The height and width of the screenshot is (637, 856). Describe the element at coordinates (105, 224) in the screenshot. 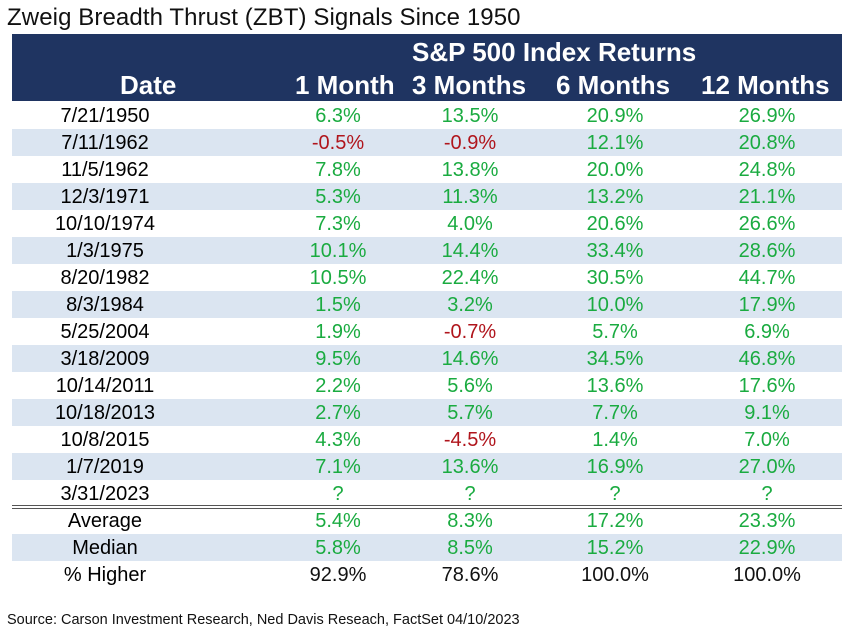

I see `row-date: 10/10/1974` at that location.